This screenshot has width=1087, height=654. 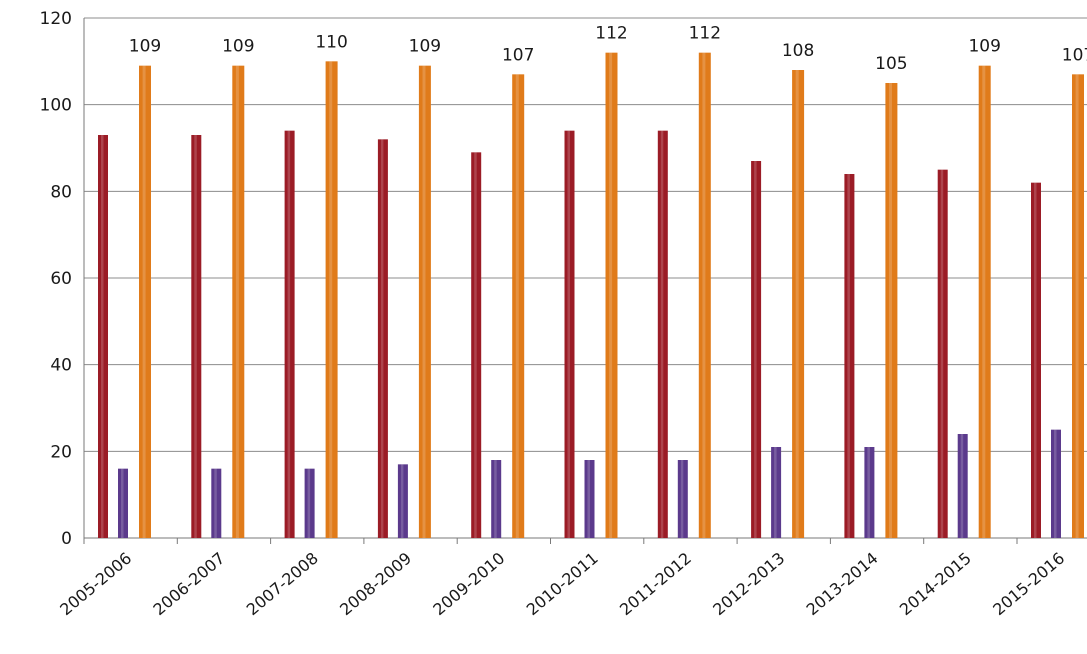 What do you see at coordinates (282, 584) in the screenshot?
I see `x-tick-label: 2007-2008` at bounding box center [282, 584].